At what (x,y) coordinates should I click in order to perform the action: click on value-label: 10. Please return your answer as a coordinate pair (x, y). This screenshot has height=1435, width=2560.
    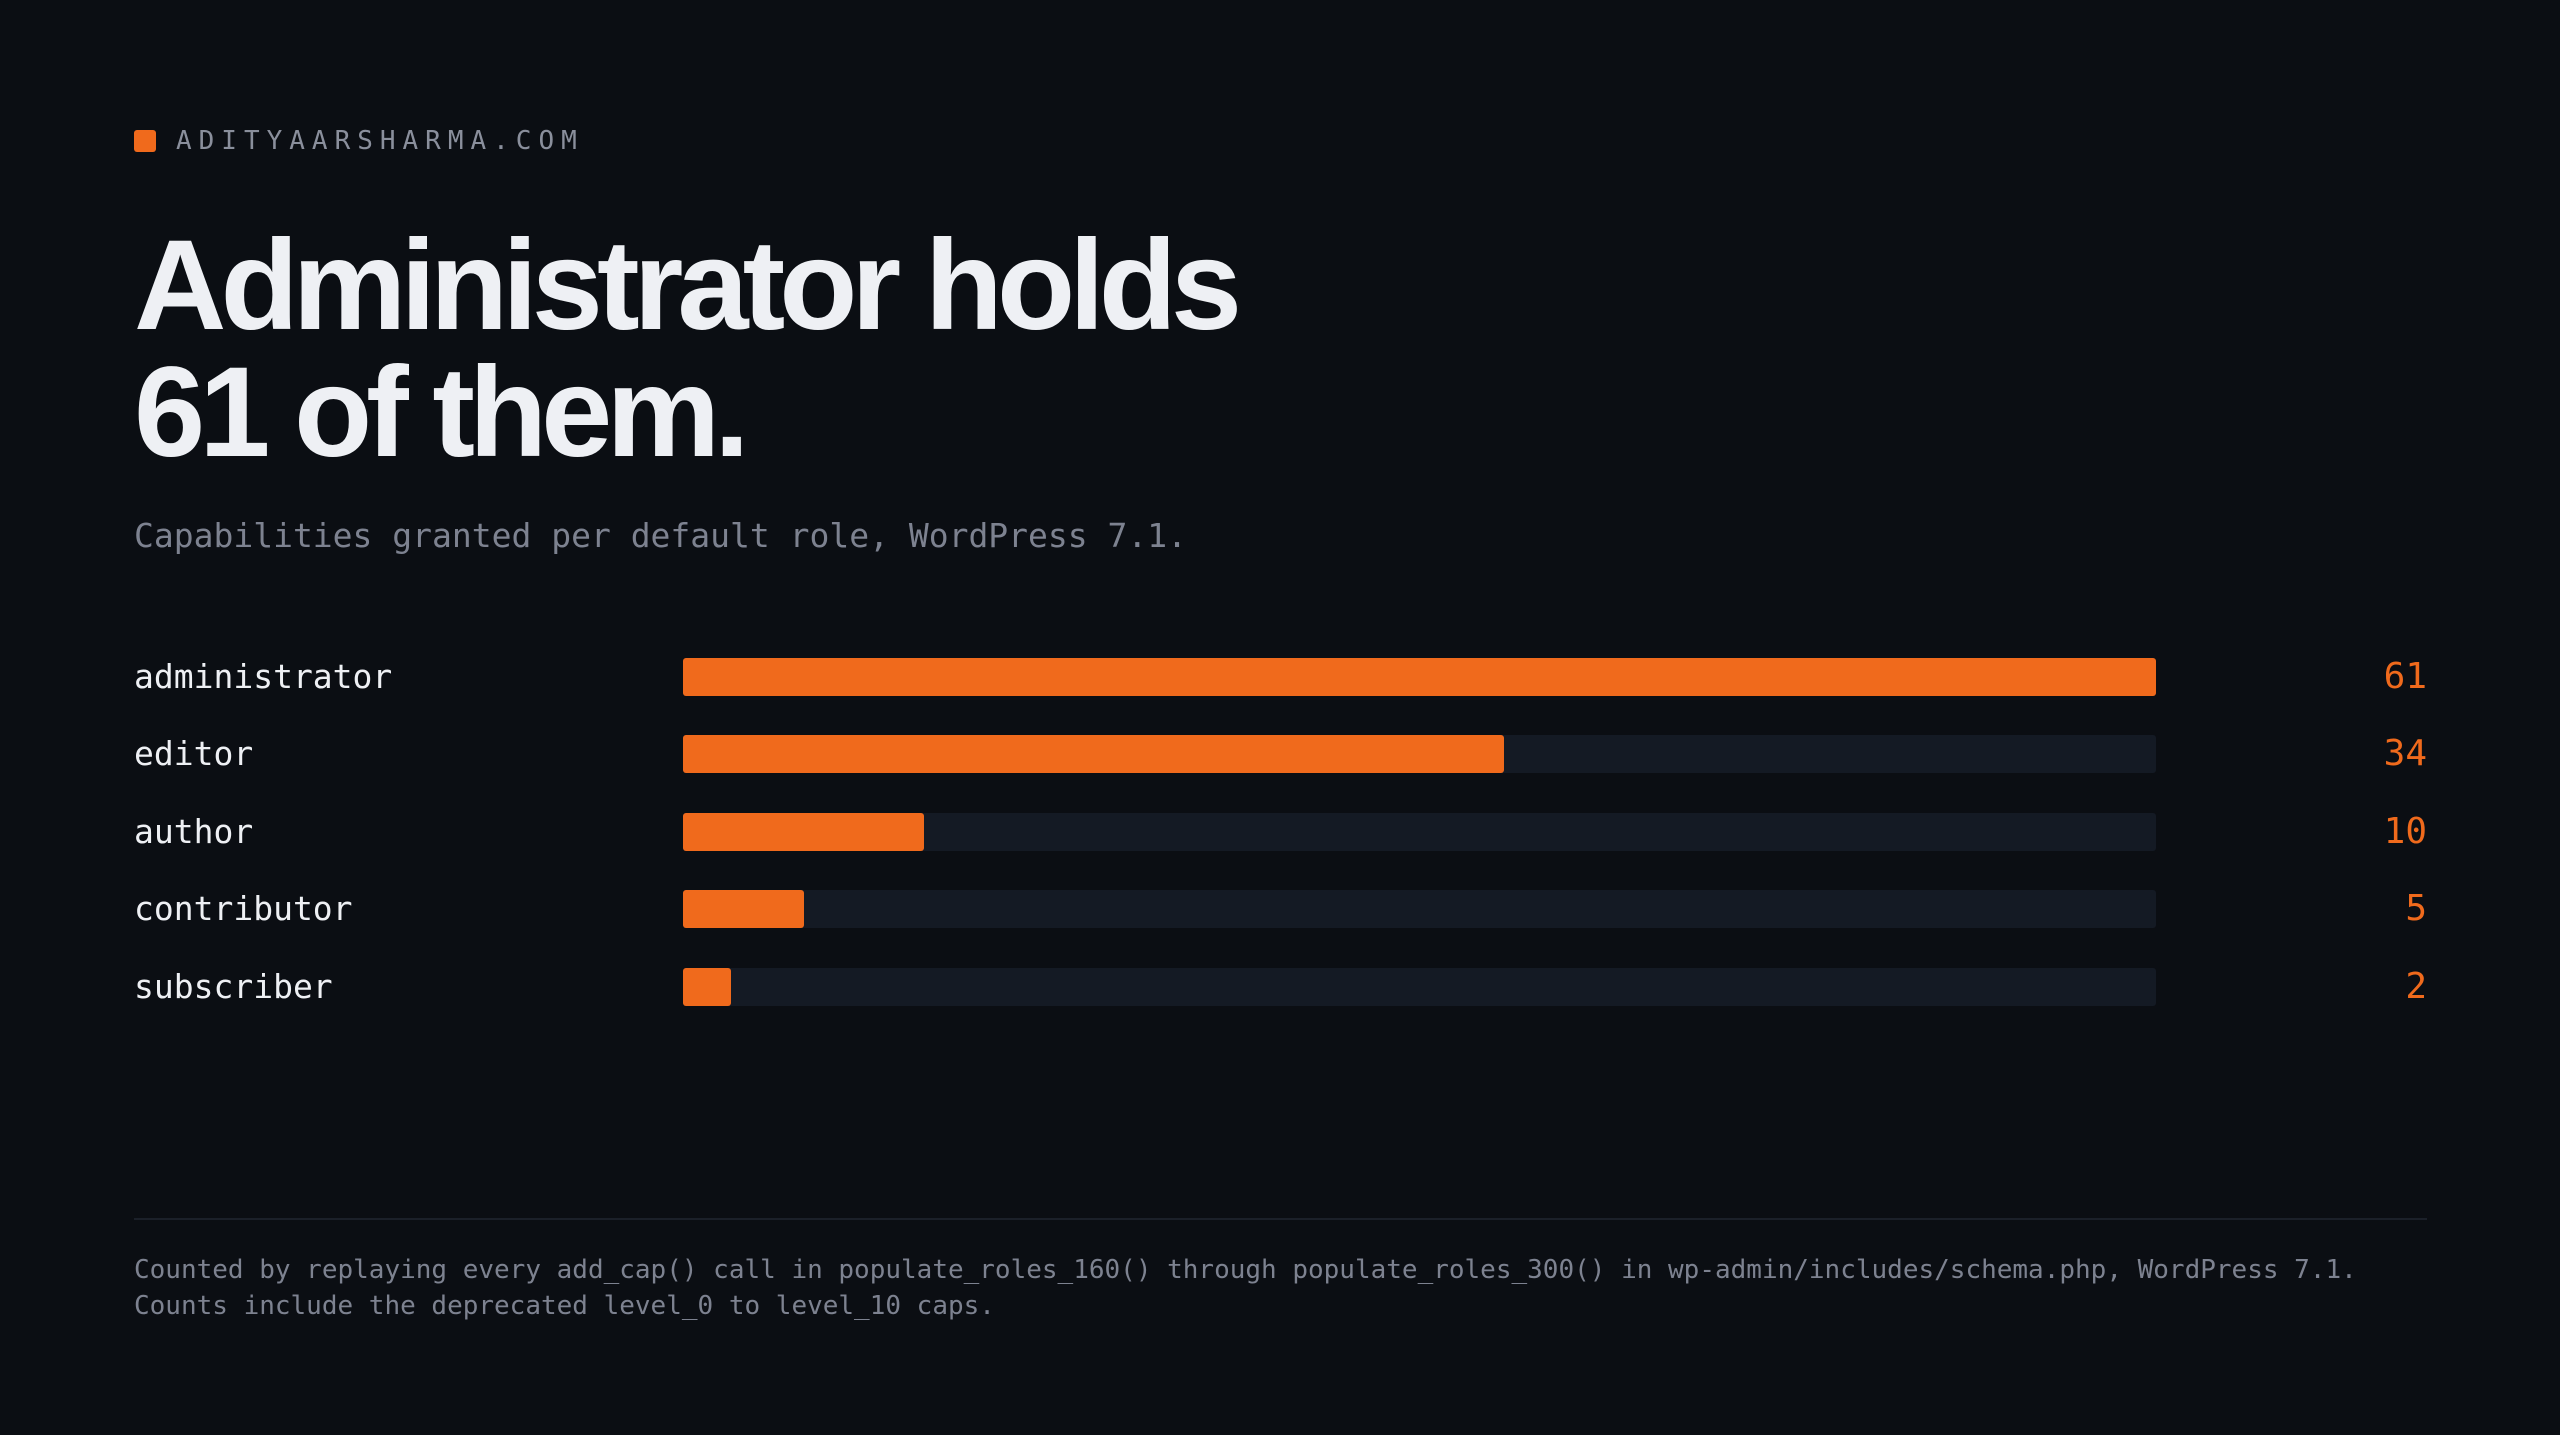
    Looking at the image, I should click on (2405, 831).